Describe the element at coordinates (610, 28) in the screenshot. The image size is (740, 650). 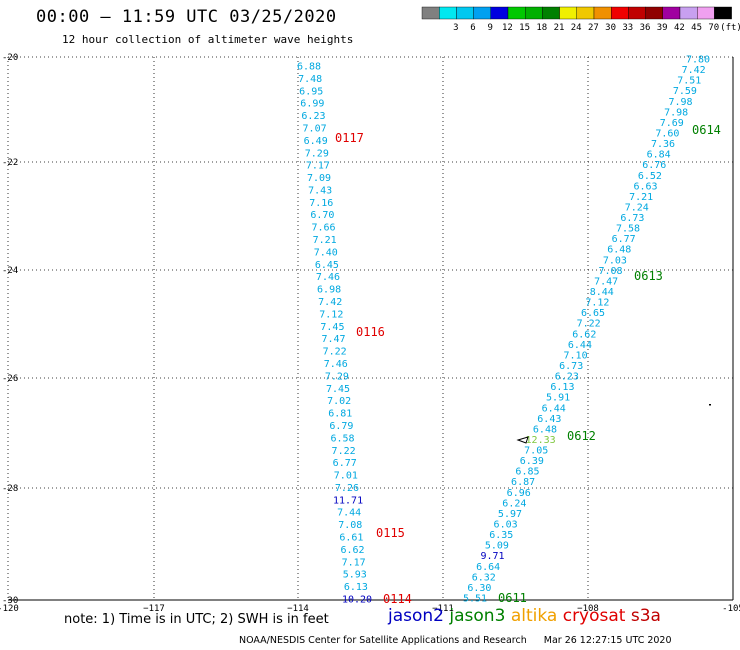
I see `legend-swatch-label: 30` at that location.